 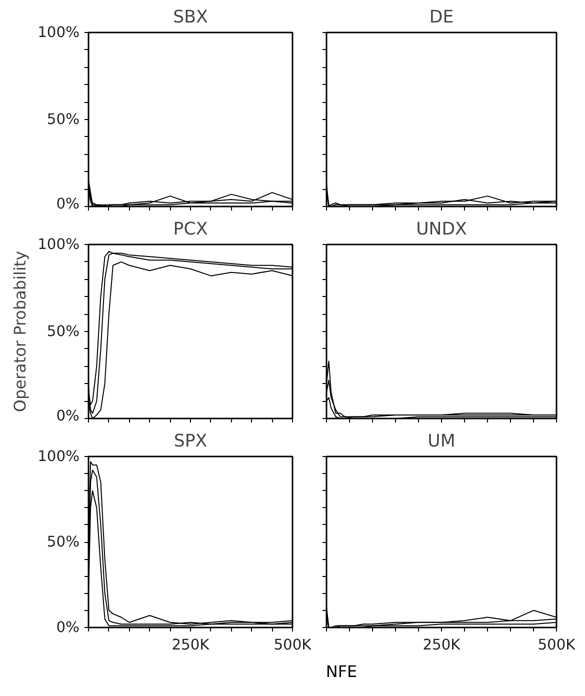 What do you see at coordinates (342, 672) in the screenshot?
I see `x-axis-title: NFE` at bounding box center [342, 672].